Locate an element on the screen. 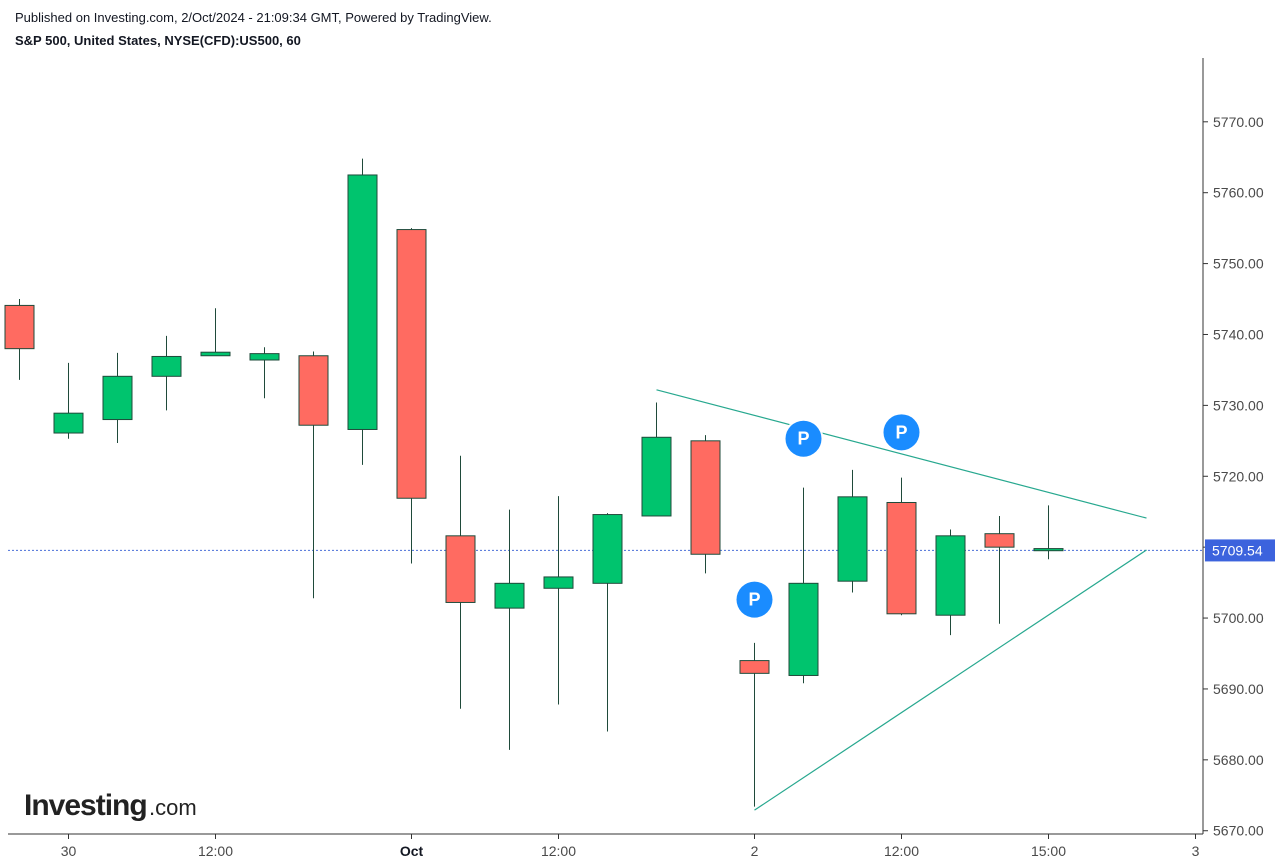 The image size is (1280, 866). pivot-markers: P P P is located at coordinates (828, 516).